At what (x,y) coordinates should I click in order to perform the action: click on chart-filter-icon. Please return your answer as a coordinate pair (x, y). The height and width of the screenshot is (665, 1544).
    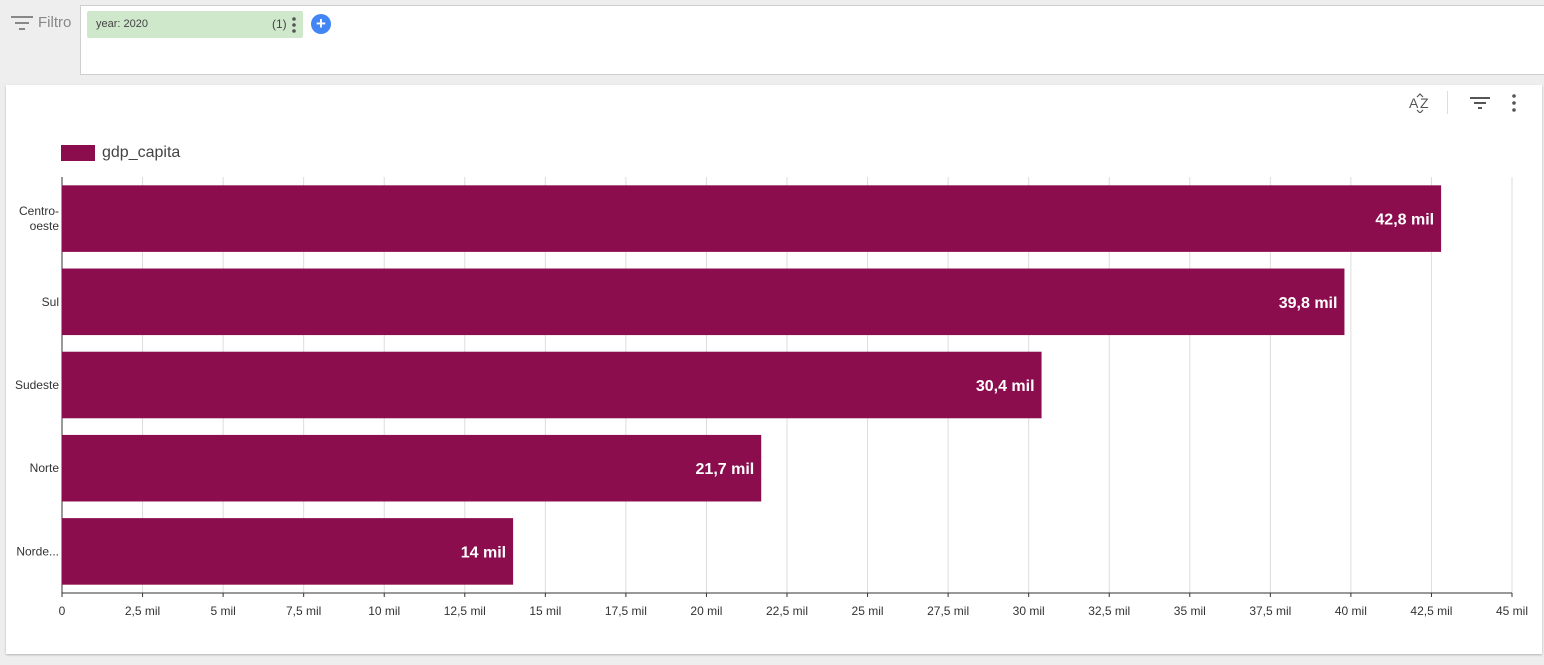
    Looking at the image, I should click on (1480, 103).